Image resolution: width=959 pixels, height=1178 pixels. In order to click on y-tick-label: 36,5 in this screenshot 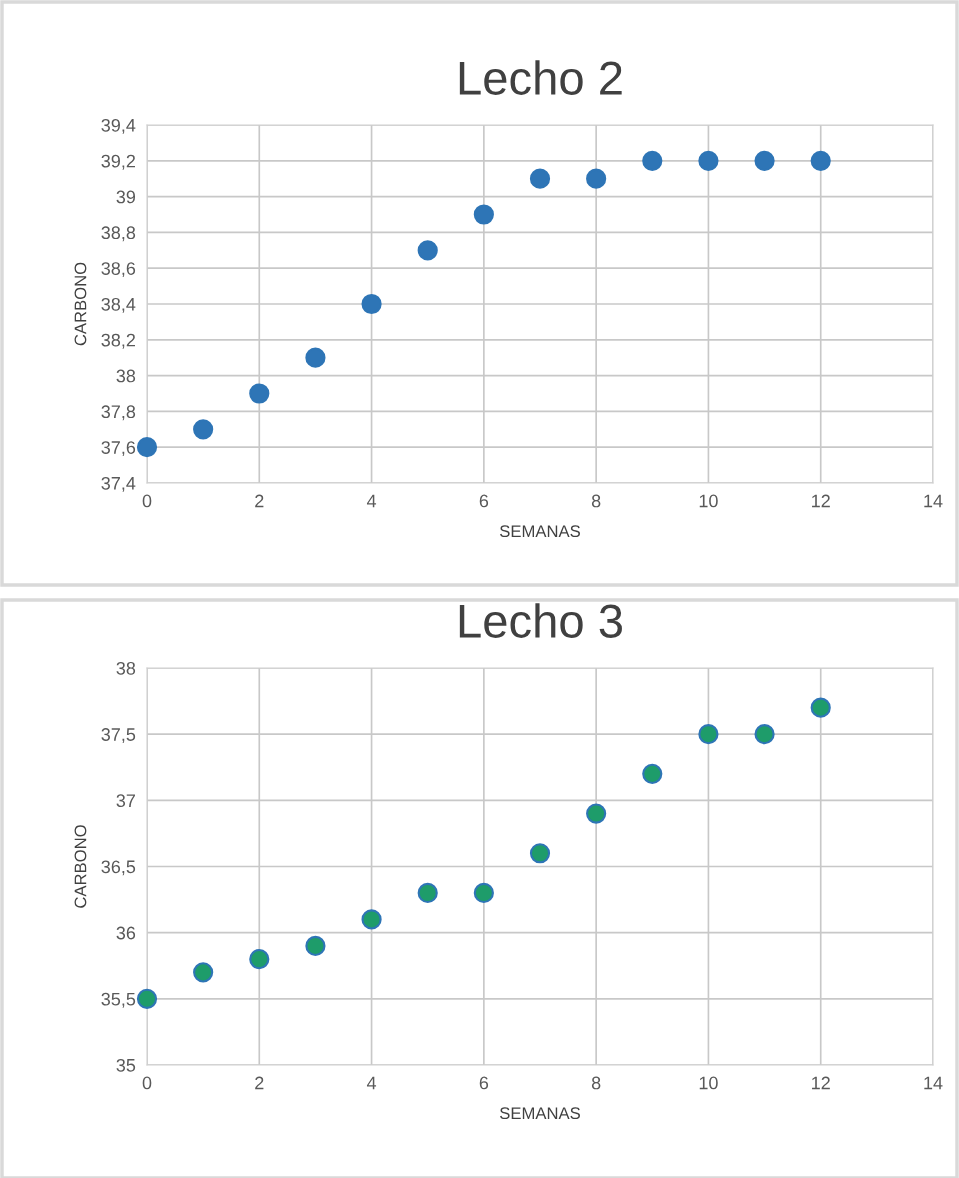, I will do `click(118, 868)`.